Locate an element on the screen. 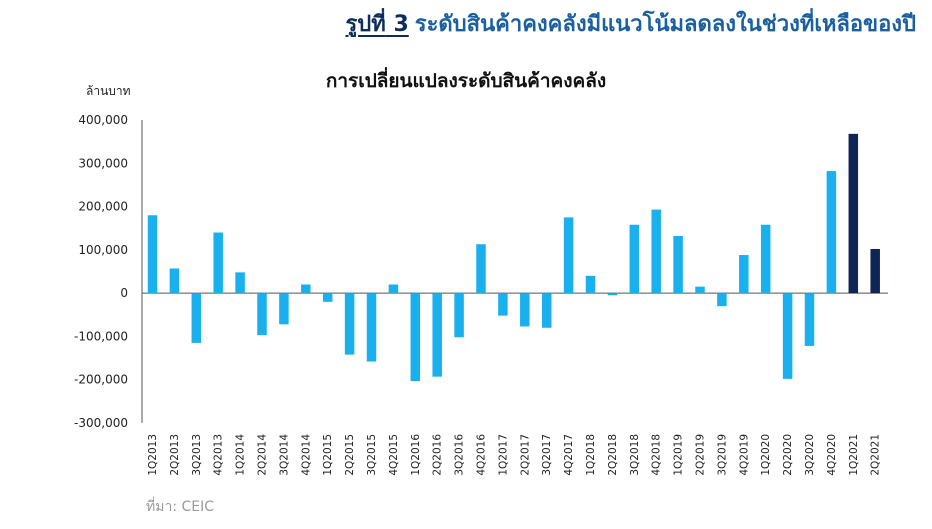  bar-1Q2020 is located at coordinates (765, 259).